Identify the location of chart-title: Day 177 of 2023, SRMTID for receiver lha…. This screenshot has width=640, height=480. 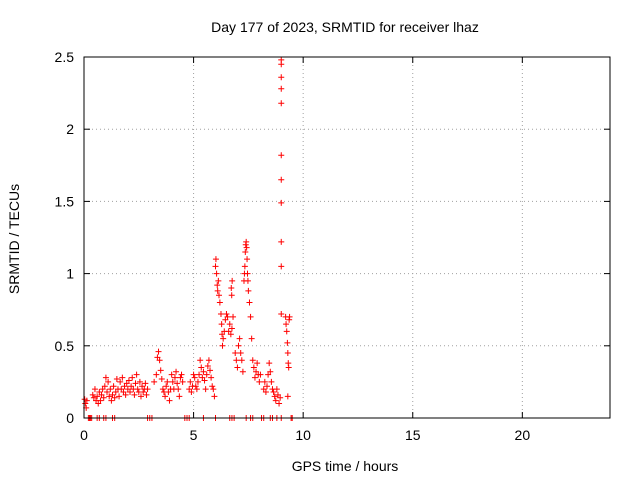
(345, 27).